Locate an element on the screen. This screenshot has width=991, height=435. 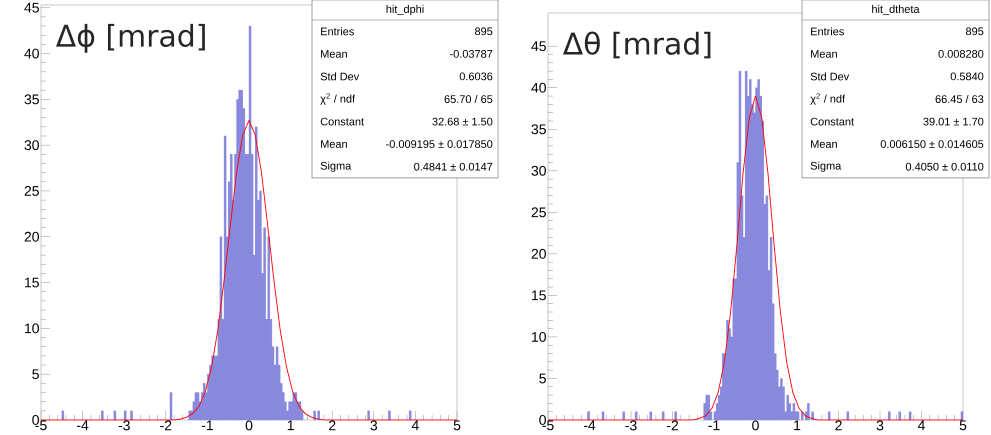
annotation: -0.03787 is located at coordinates (471, 54).